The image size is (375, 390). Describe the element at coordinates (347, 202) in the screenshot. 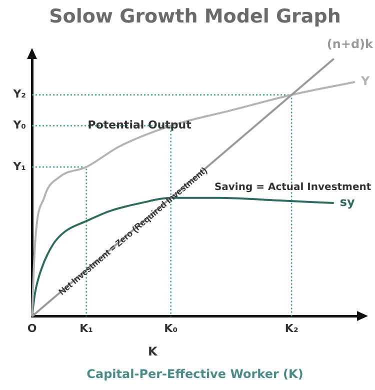

I see `series-label: sy` at that location.